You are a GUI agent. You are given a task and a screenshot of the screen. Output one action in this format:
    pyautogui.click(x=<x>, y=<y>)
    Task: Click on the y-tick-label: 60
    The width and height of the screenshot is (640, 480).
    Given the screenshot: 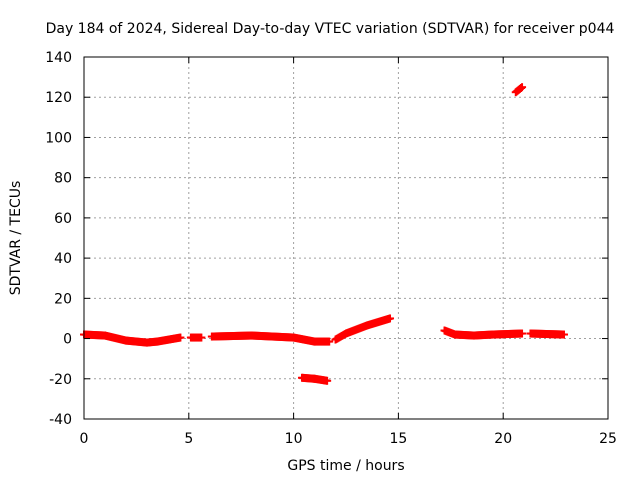 What is the action you would take?
    pyautogui.click(x=63, y=219)
    